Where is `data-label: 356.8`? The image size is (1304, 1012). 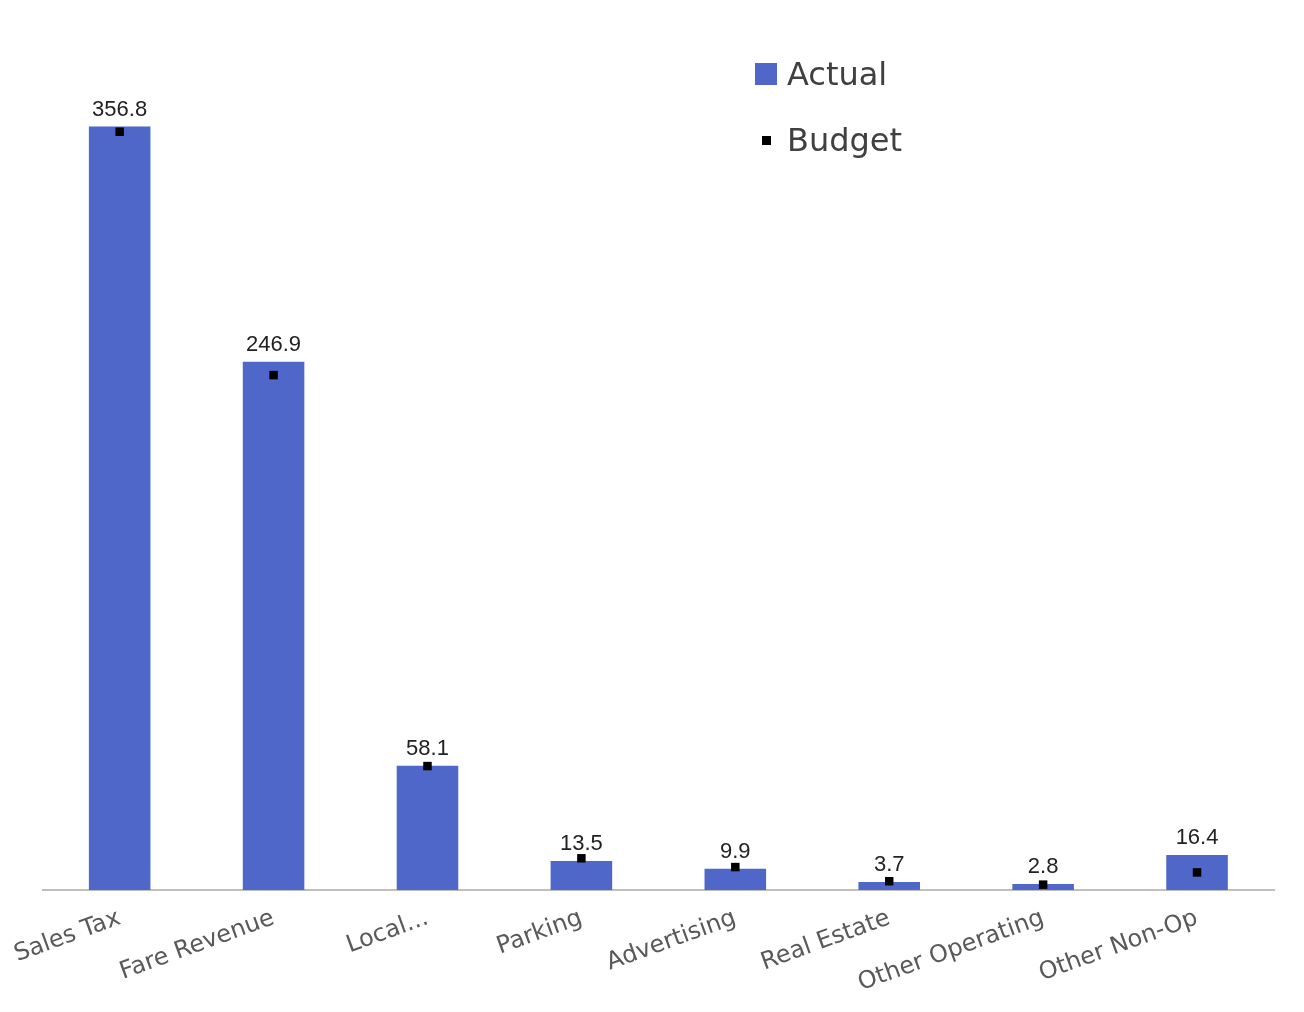
data-label: 356.8 is located at coordinates (120, 108).